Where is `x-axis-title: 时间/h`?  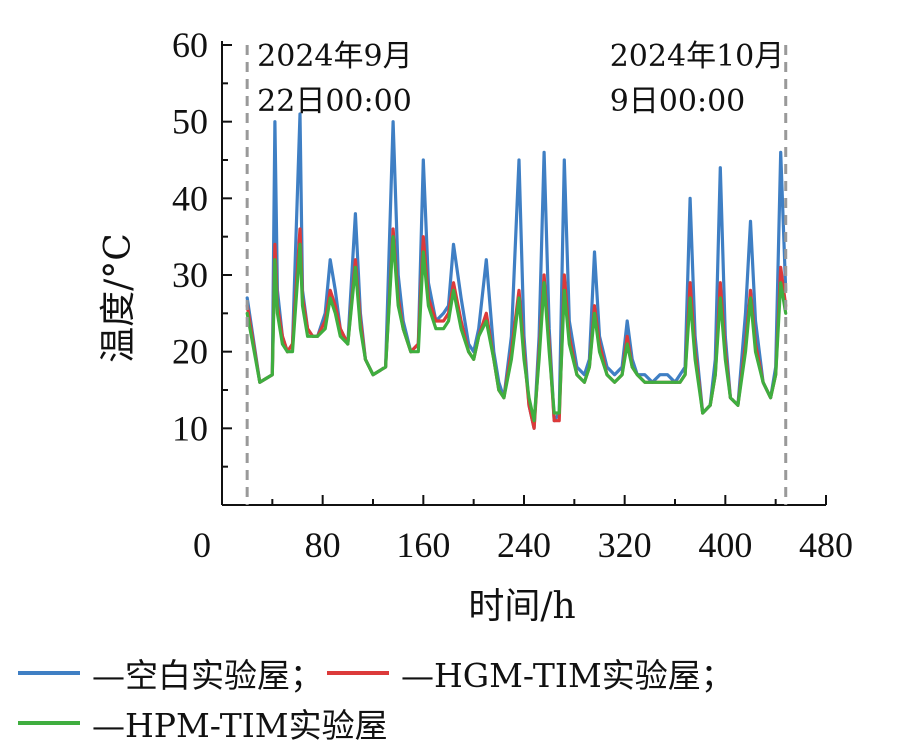 x-axis-title: 时间/h is located at coordinates (521, 606).